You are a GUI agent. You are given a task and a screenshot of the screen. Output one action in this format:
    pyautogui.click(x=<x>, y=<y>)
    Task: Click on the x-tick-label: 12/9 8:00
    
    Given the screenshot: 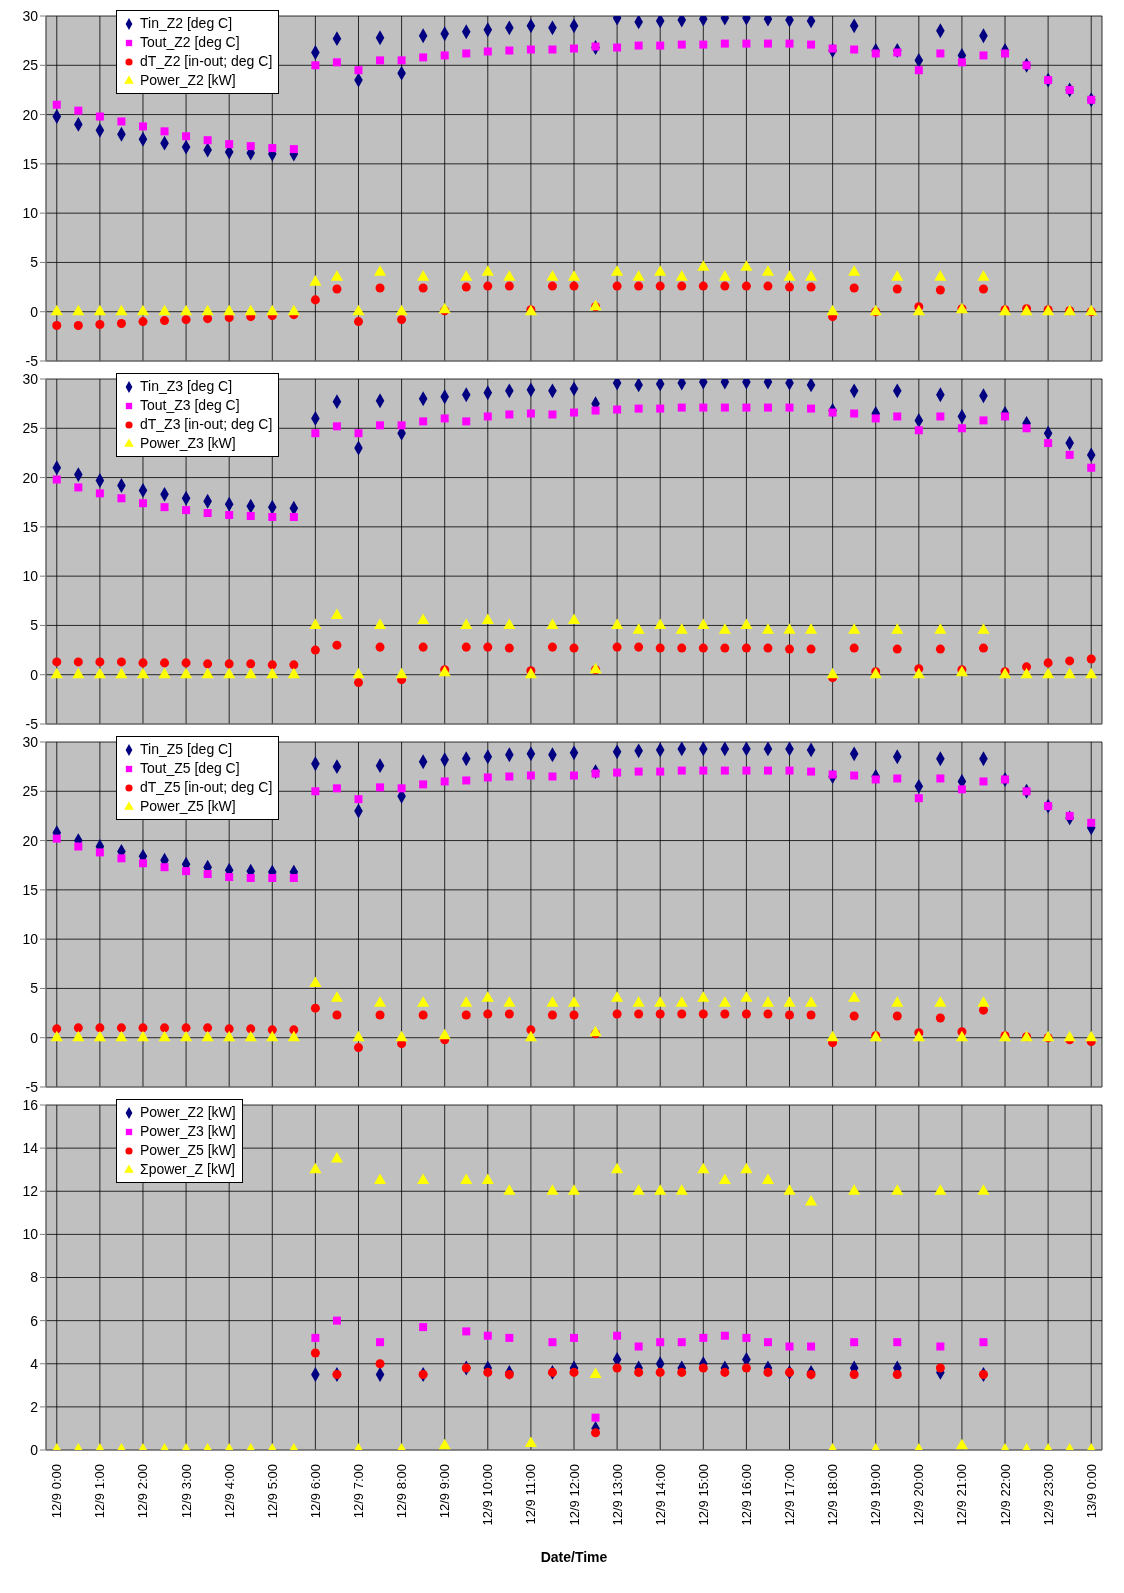 What is the action you would take?
    pyautogui.click(x=402, y=1491)
    